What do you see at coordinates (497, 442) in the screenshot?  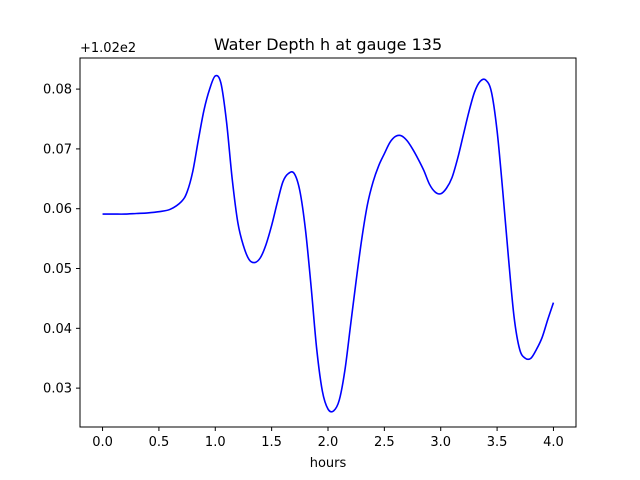 I see `x-tick-label: 3.5` at bounding box center [497, 442].